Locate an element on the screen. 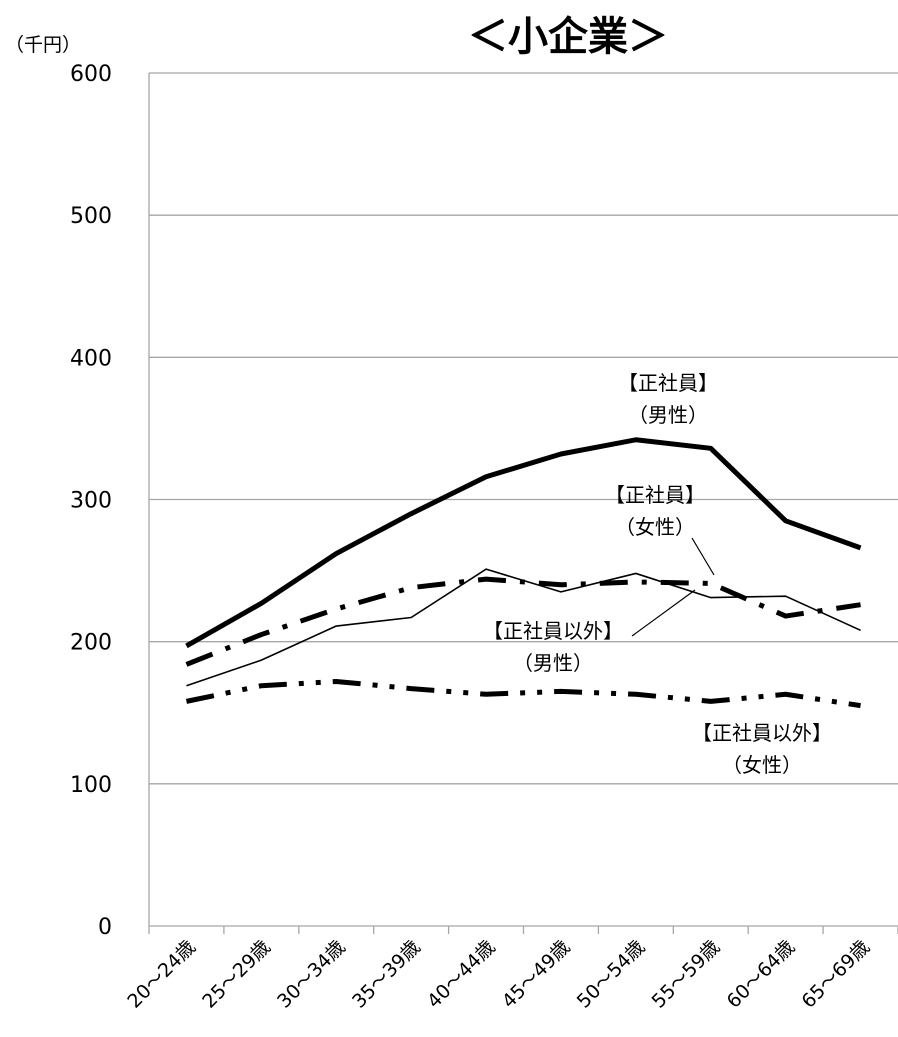 The image size is (898, 1037). y-axis-unit-label: （千円） is located at coordinates (43, 45).